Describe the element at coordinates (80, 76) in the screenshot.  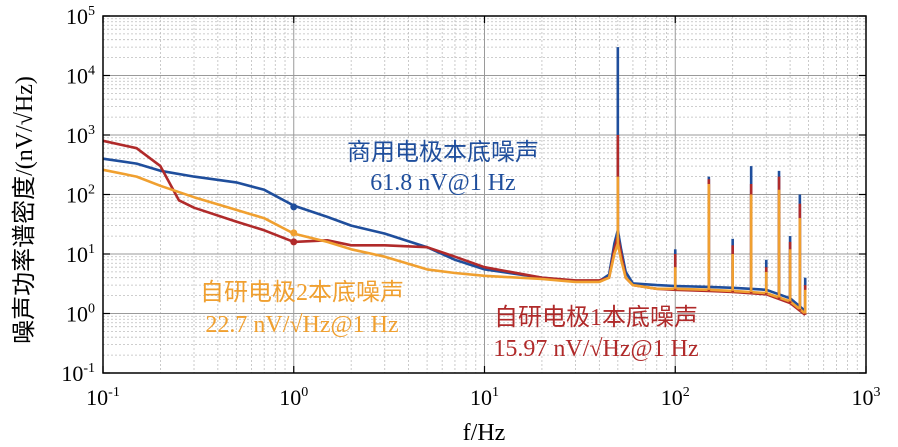
I see `y-tick-label: 10⁴` at that location.